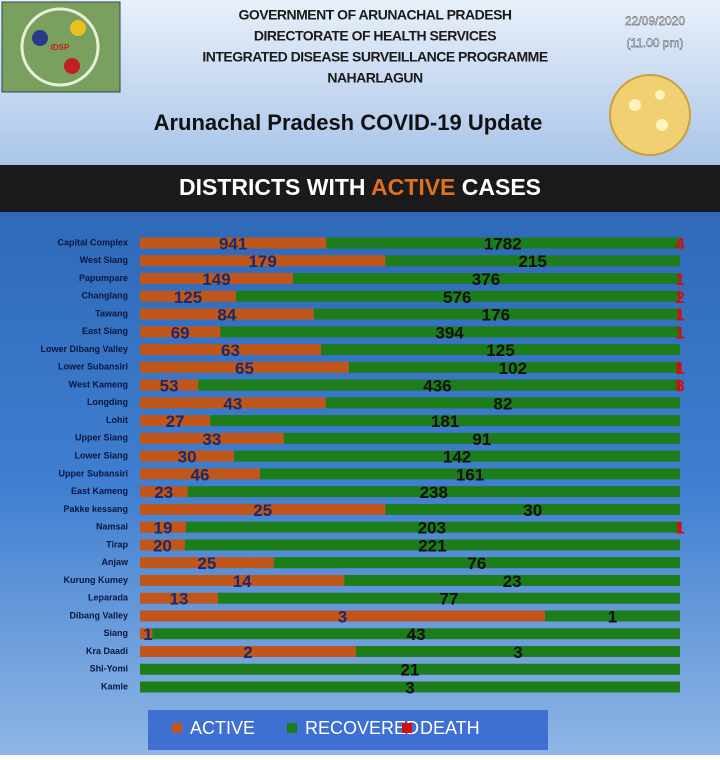 The image size is (720, 760). I want to click on value-label: 394, so click(449, 332).